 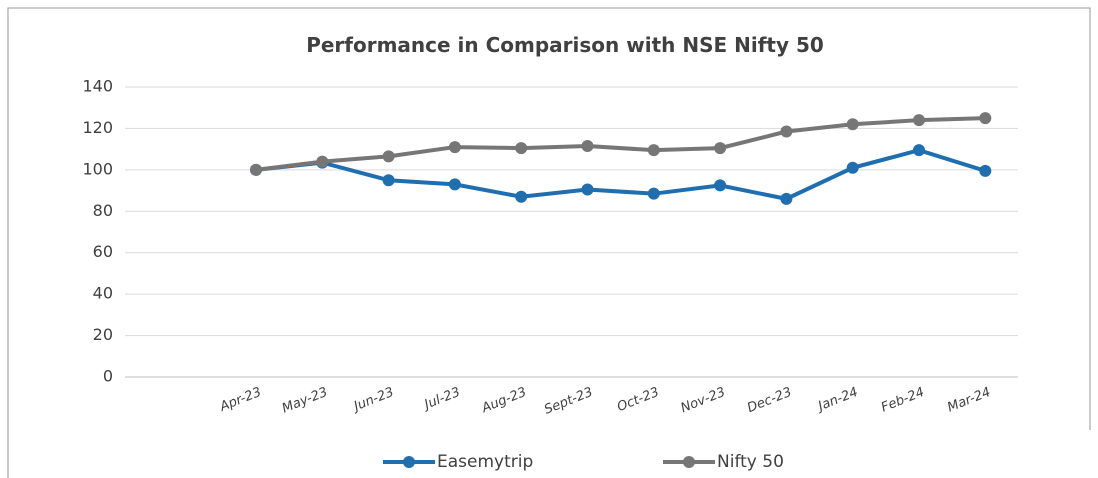 I want to click on y-tick-label: 40, so click(x=103, y=293).